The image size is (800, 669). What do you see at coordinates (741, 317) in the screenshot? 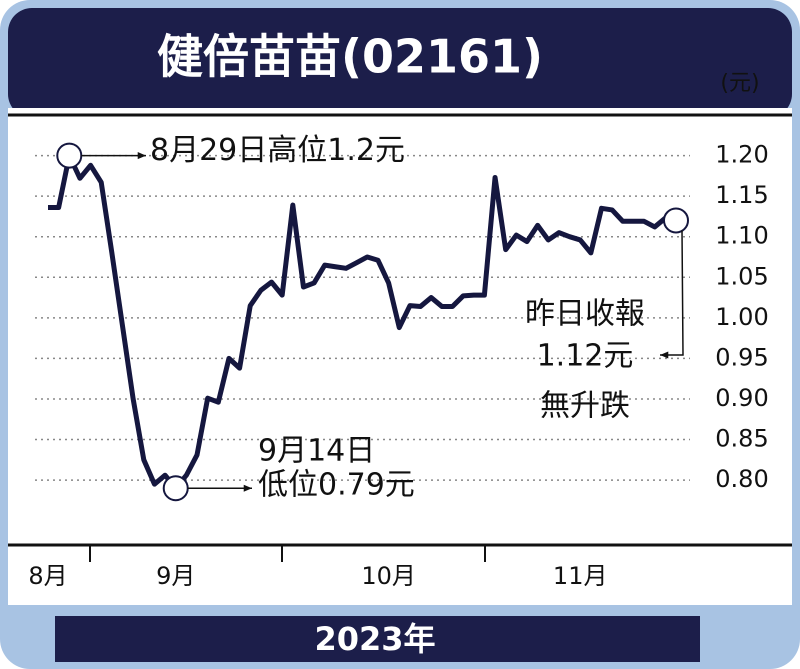
I see `y-tick-label: 1.00` at bounding box center [741, 317].